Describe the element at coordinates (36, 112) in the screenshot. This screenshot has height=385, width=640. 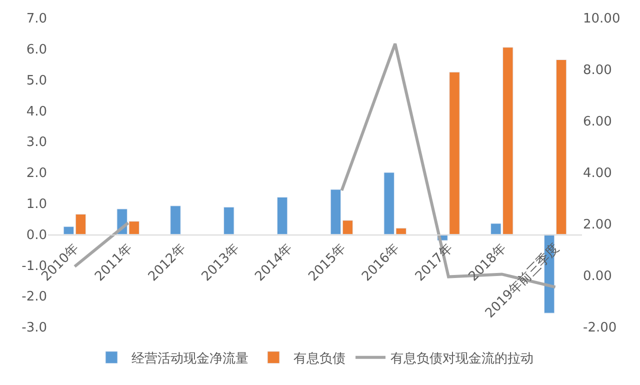
I see `y-tick-label: 4.0` at that location.